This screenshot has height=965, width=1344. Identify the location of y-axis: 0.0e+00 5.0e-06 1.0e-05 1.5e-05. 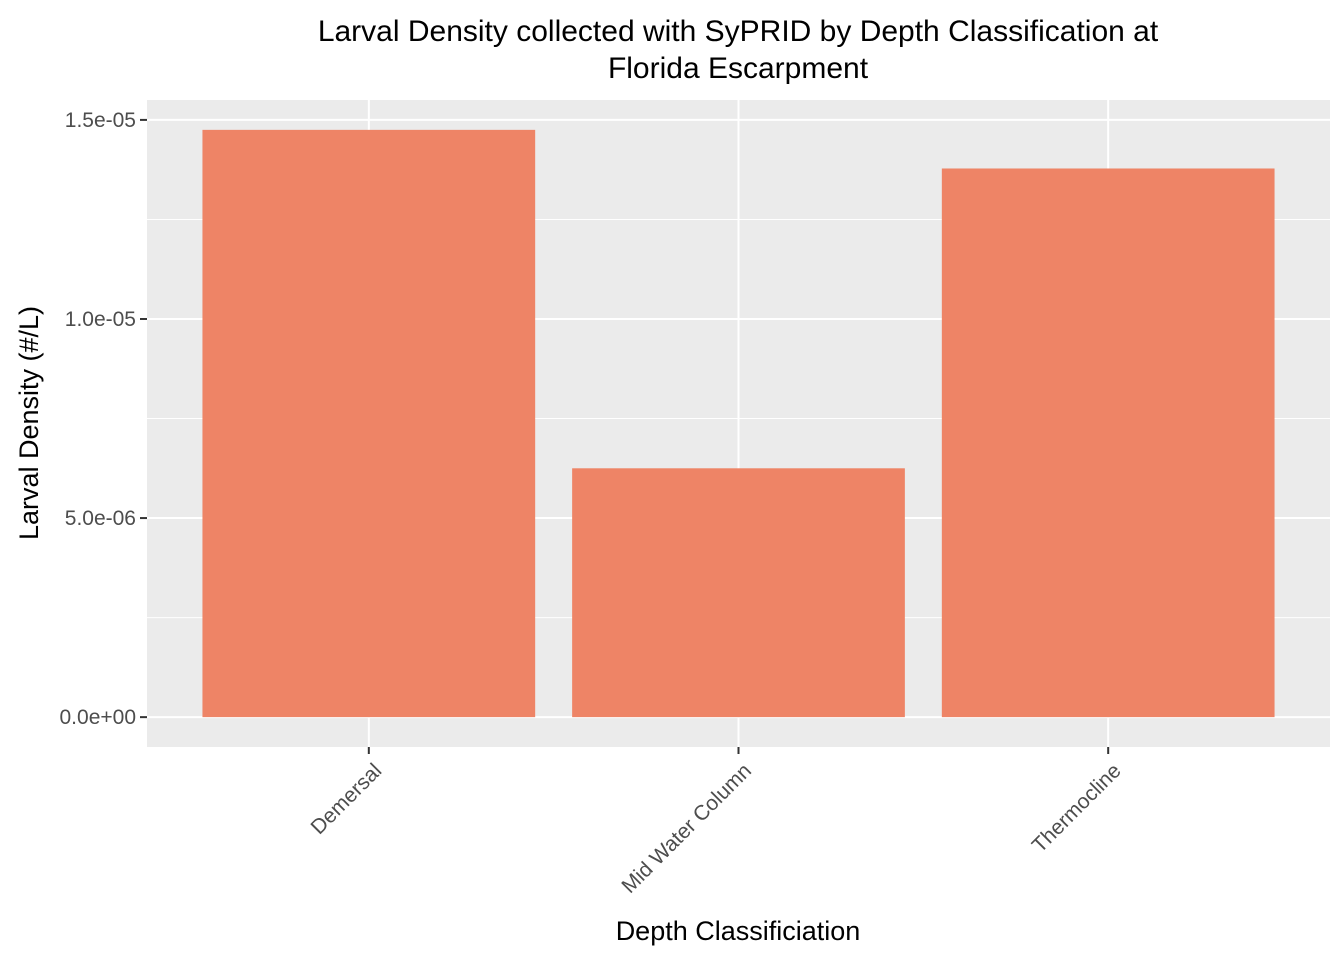
(103, 419).